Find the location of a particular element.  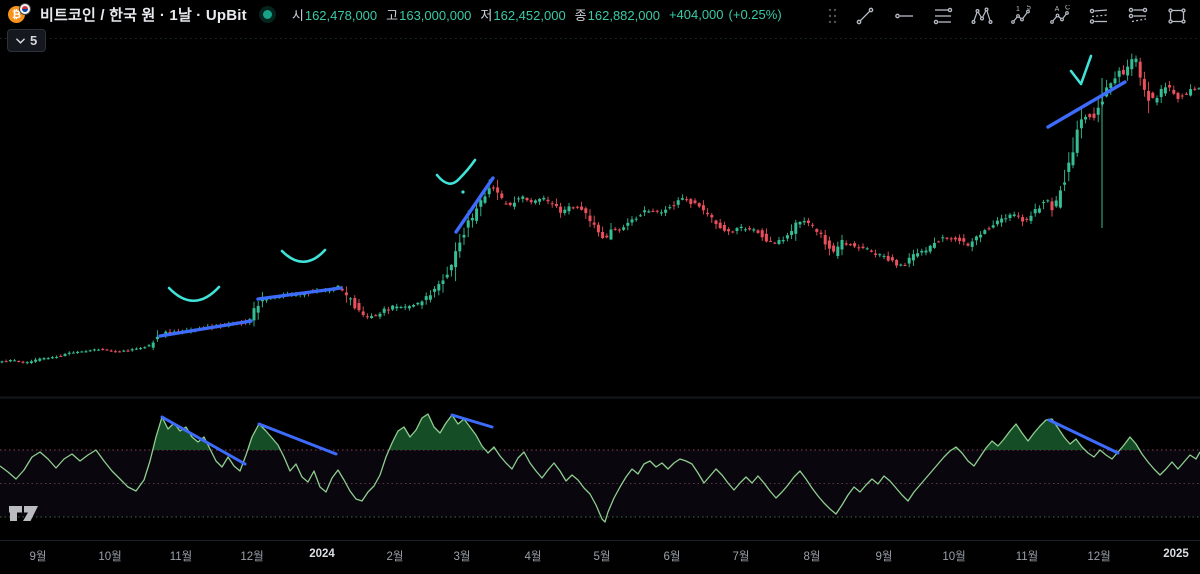

close-label: 종 is located at coordinates (581, 15).